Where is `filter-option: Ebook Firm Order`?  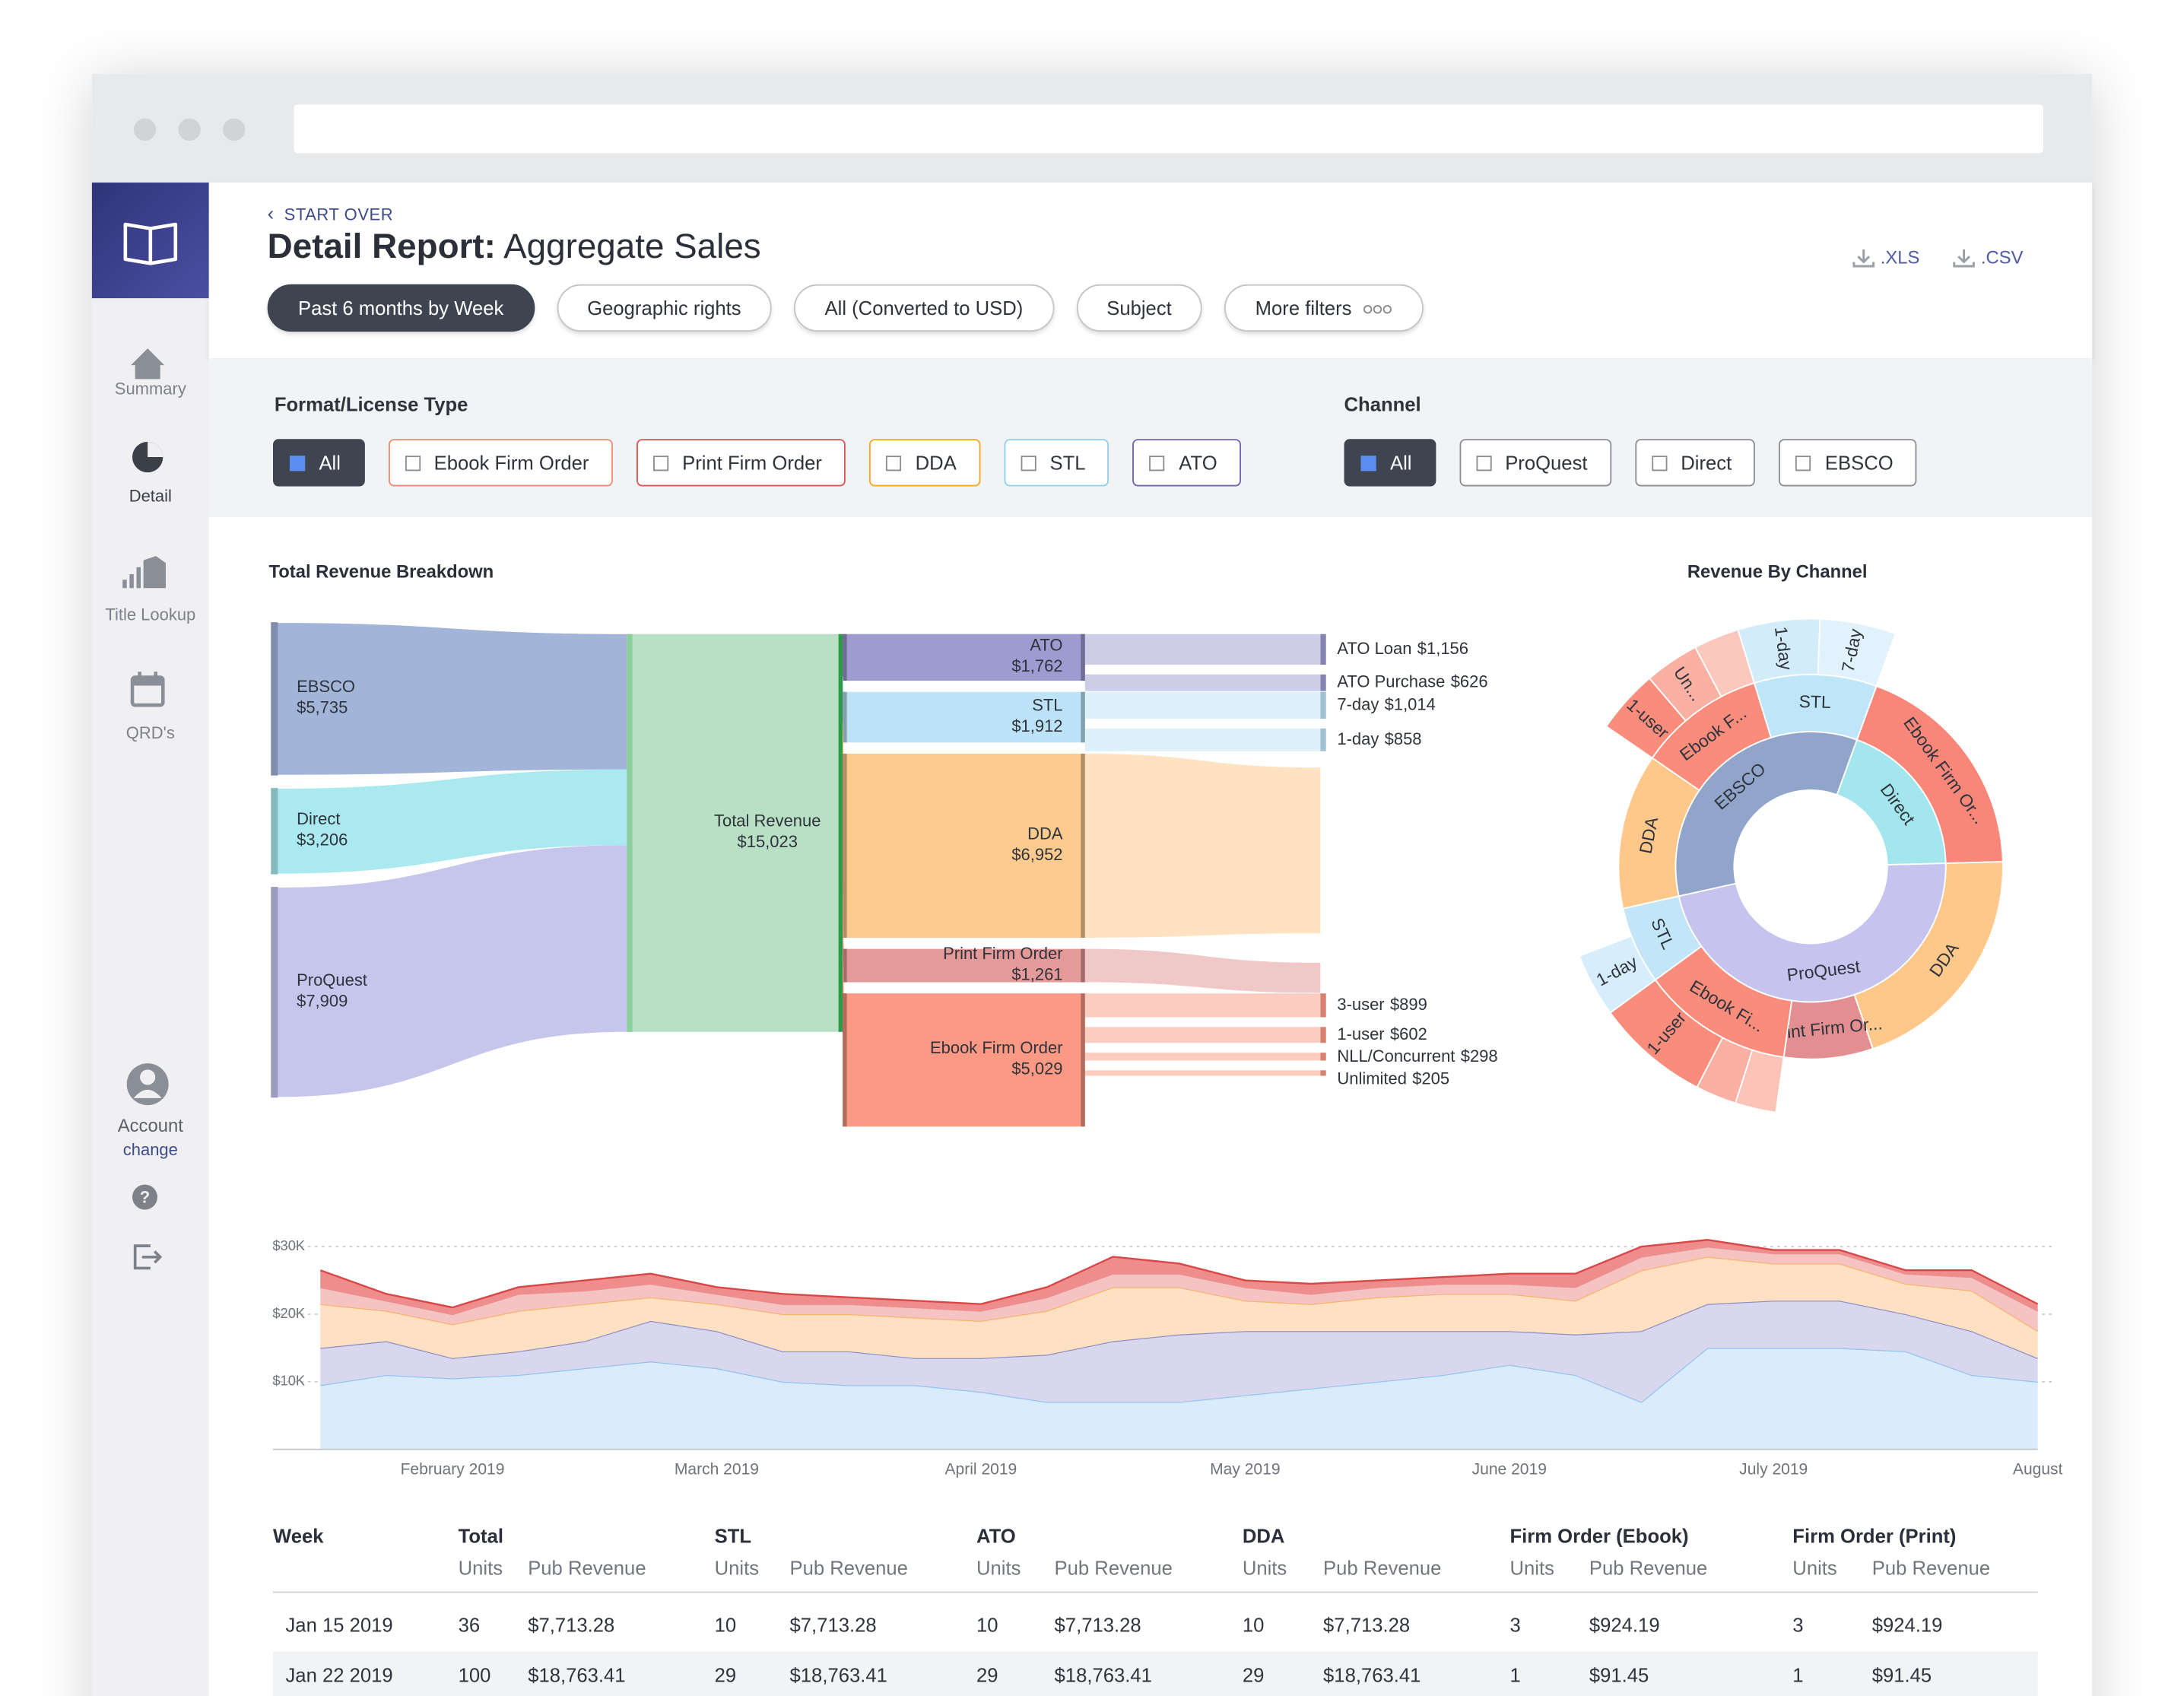 filter-option: Ebook Firm Order is located at coordinates (500, 463).